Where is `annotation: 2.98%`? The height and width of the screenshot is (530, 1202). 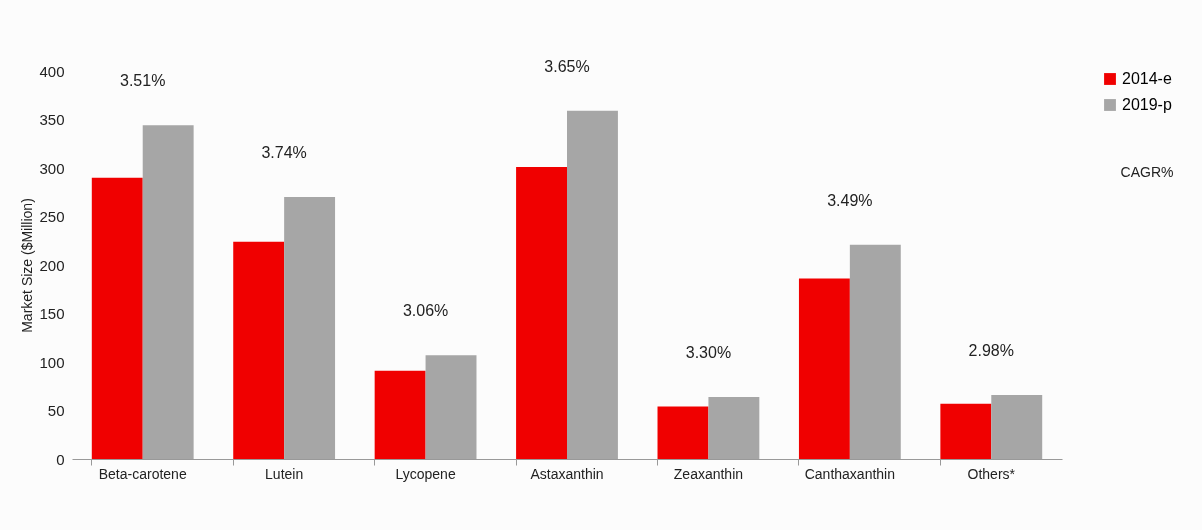 annotation: 2.98% is located at coordinates (991, 350).